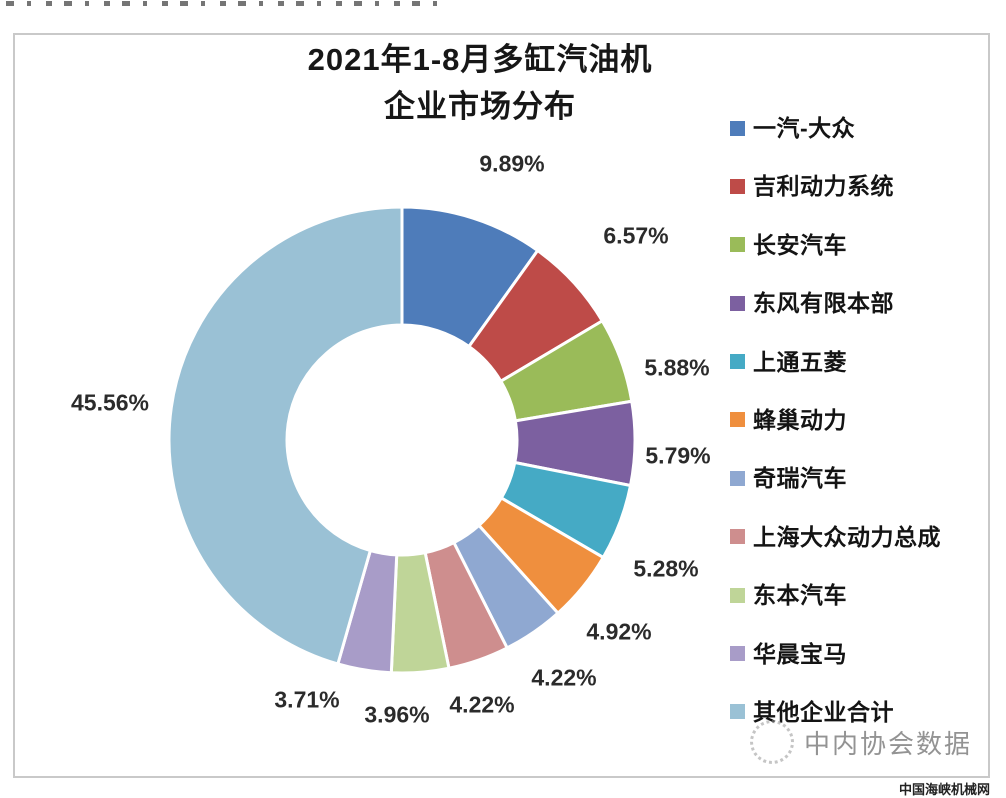  What do you see at coordinates (823, 303) in the screenshot?
I see `legend-label: 东风有限本部` at bounding box center [823, 303].